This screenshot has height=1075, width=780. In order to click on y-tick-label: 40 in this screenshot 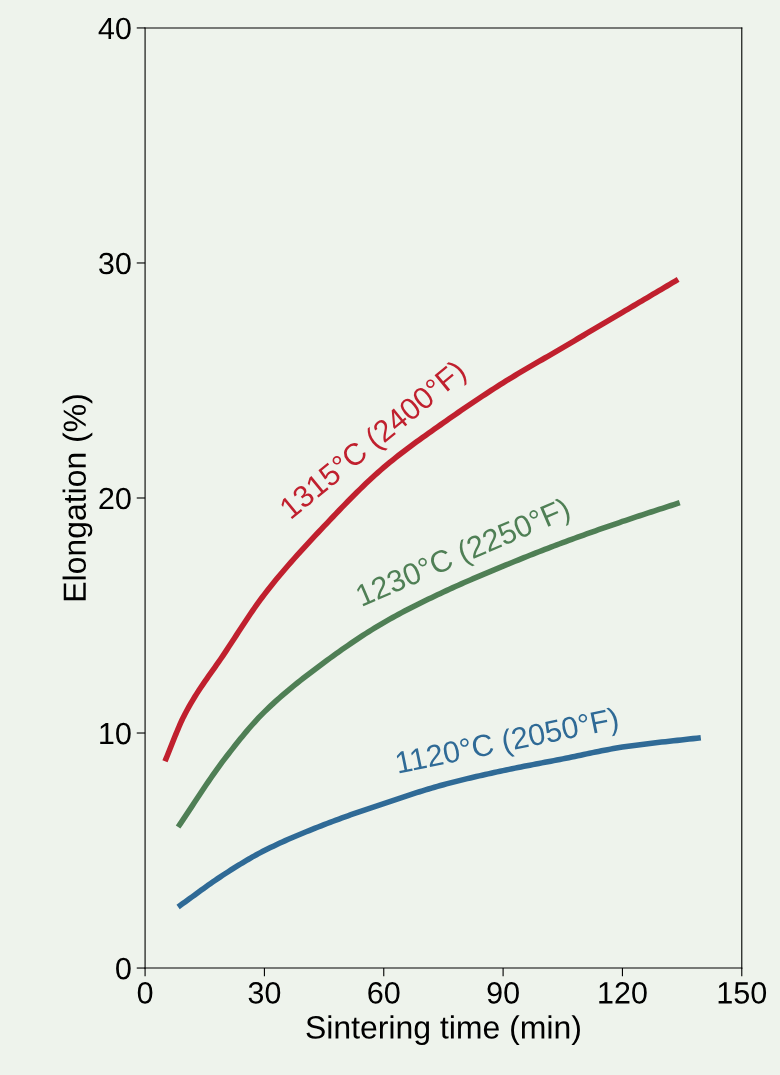, I will do `click(114, 28)`.